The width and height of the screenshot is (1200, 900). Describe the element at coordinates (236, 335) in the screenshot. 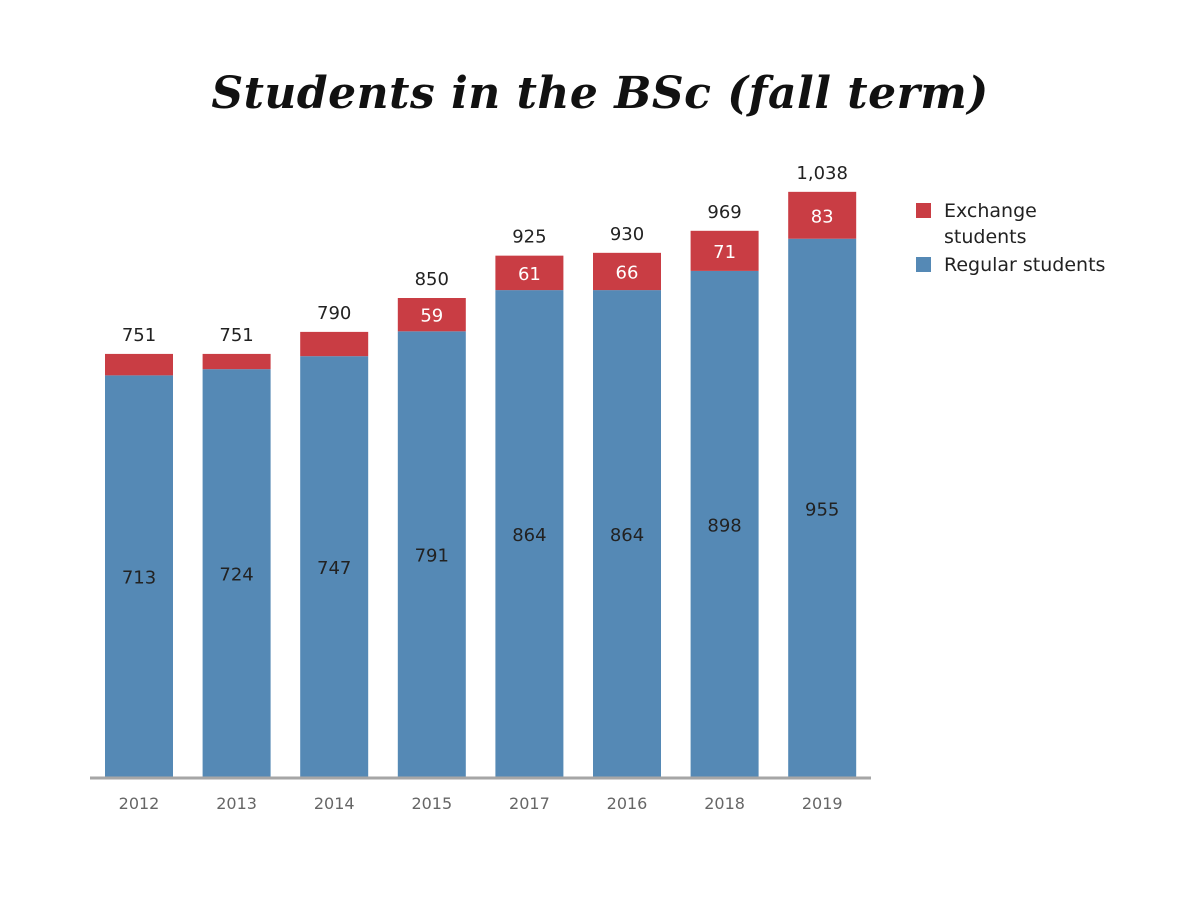

I see `label-total-2013: 751` at that location.